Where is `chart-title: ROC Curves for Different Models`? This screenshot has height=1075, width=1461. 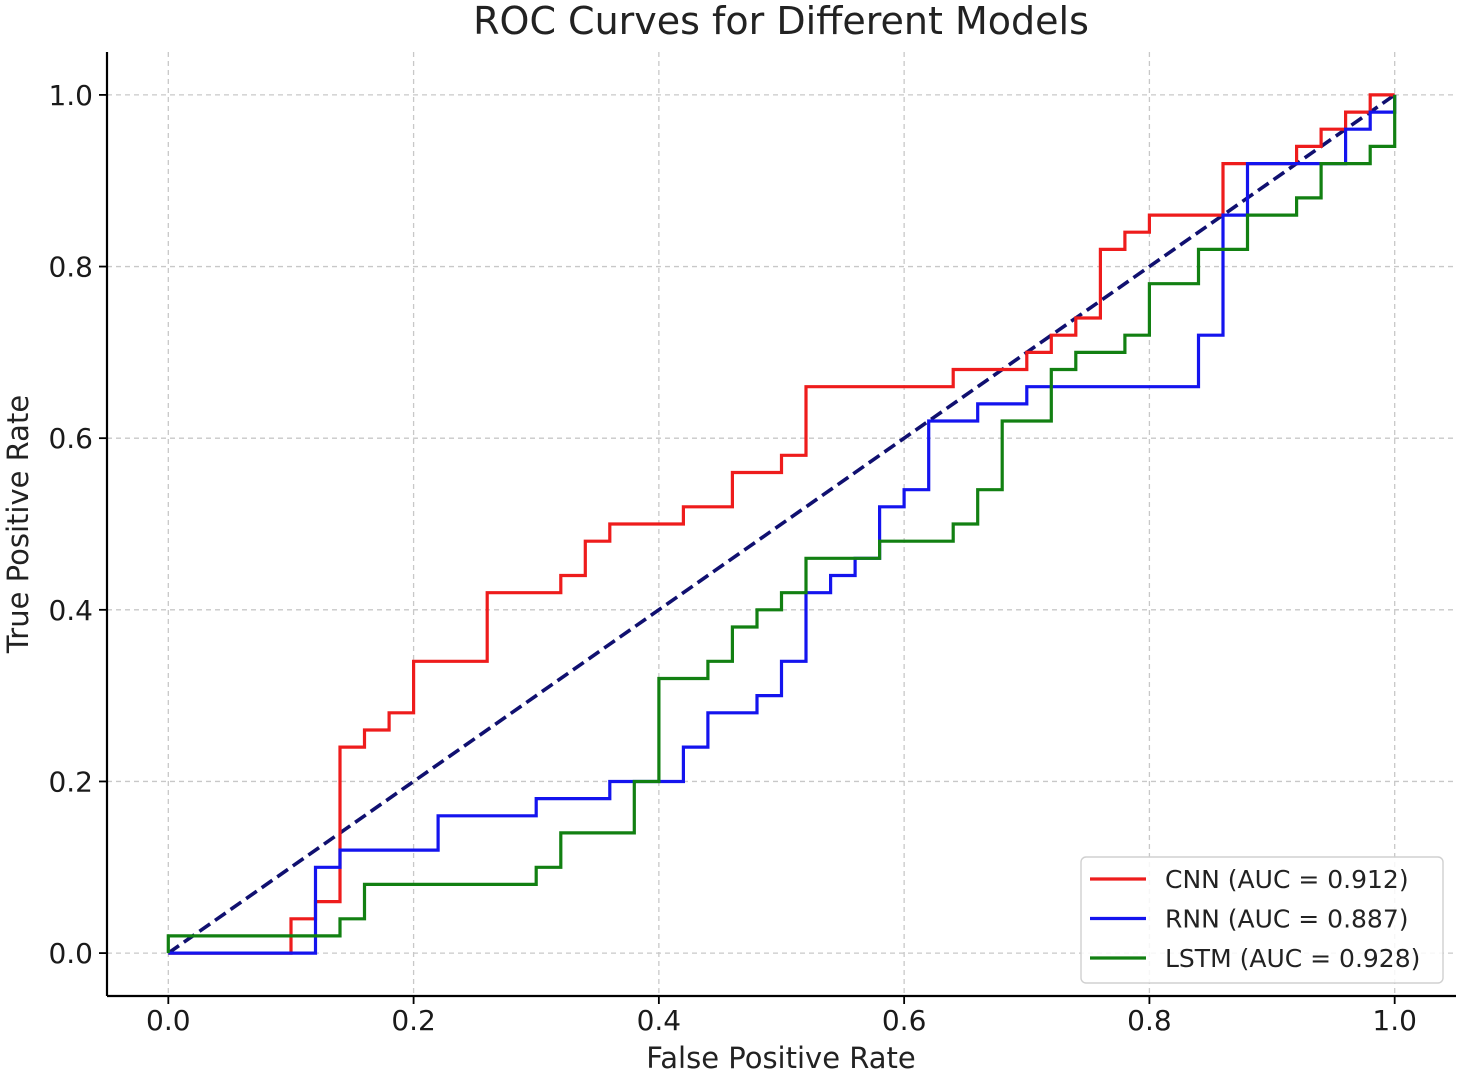 chart-title: ROC Curves for Different Models is located at coordinates (781, 21).